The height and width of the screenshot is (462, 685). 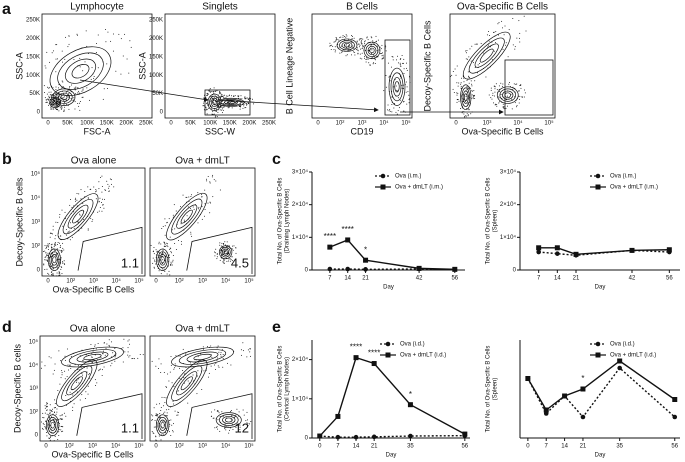 What do you see at coordinates (33, 39) in the screenshot?
I see `y-tick-label: 200K` at bounding box center [33, 39].